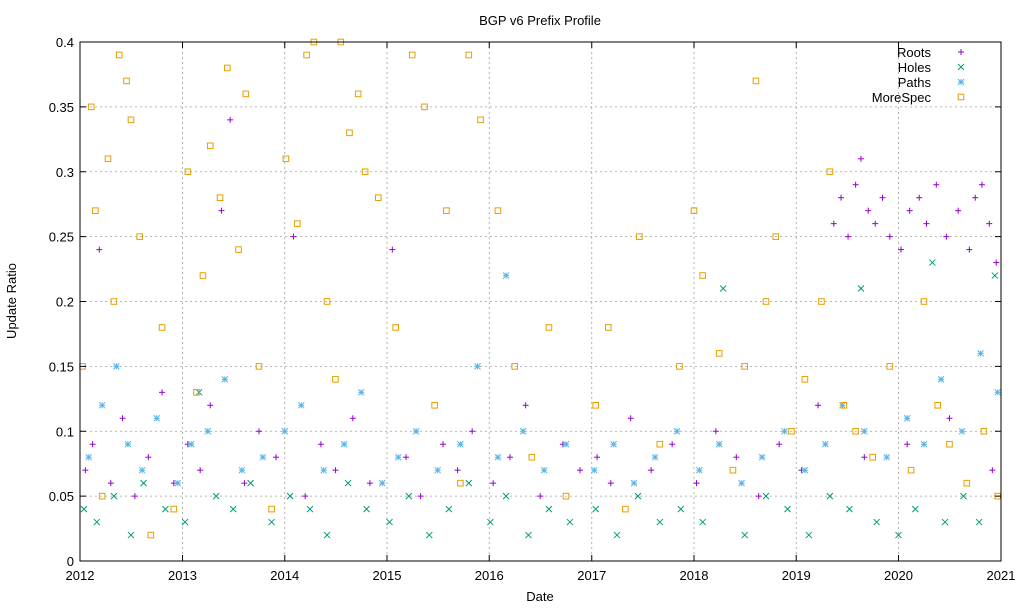 The width and height of the screenshot is (1024, 613). I want to click on x-tick-label: 2021, so click(1001, 575).